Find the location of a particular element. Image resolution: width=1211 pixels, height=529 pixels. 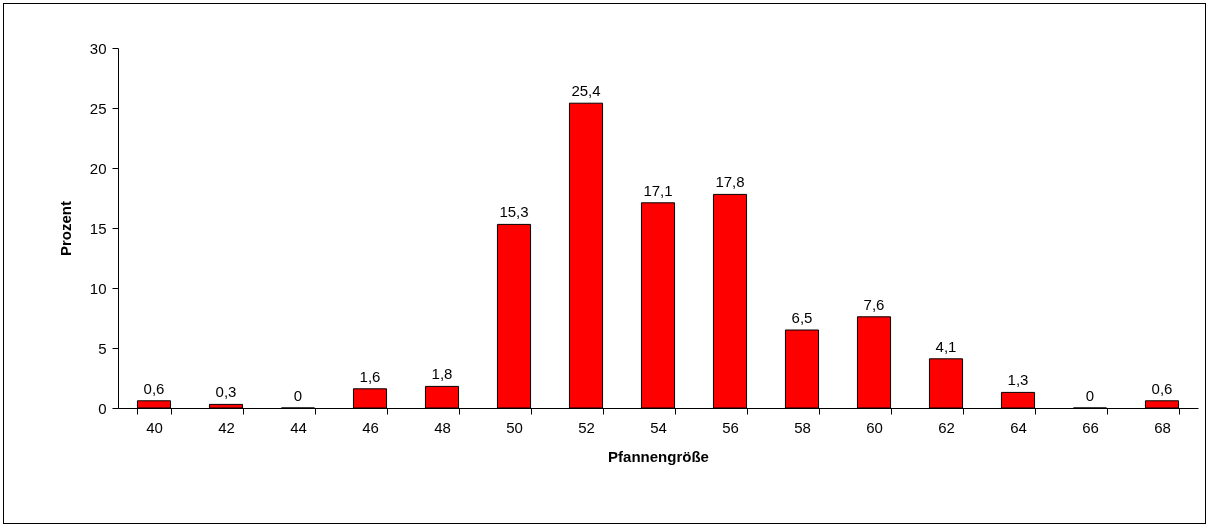

x-tick-label: 58 is located at coordinates (802, 427).